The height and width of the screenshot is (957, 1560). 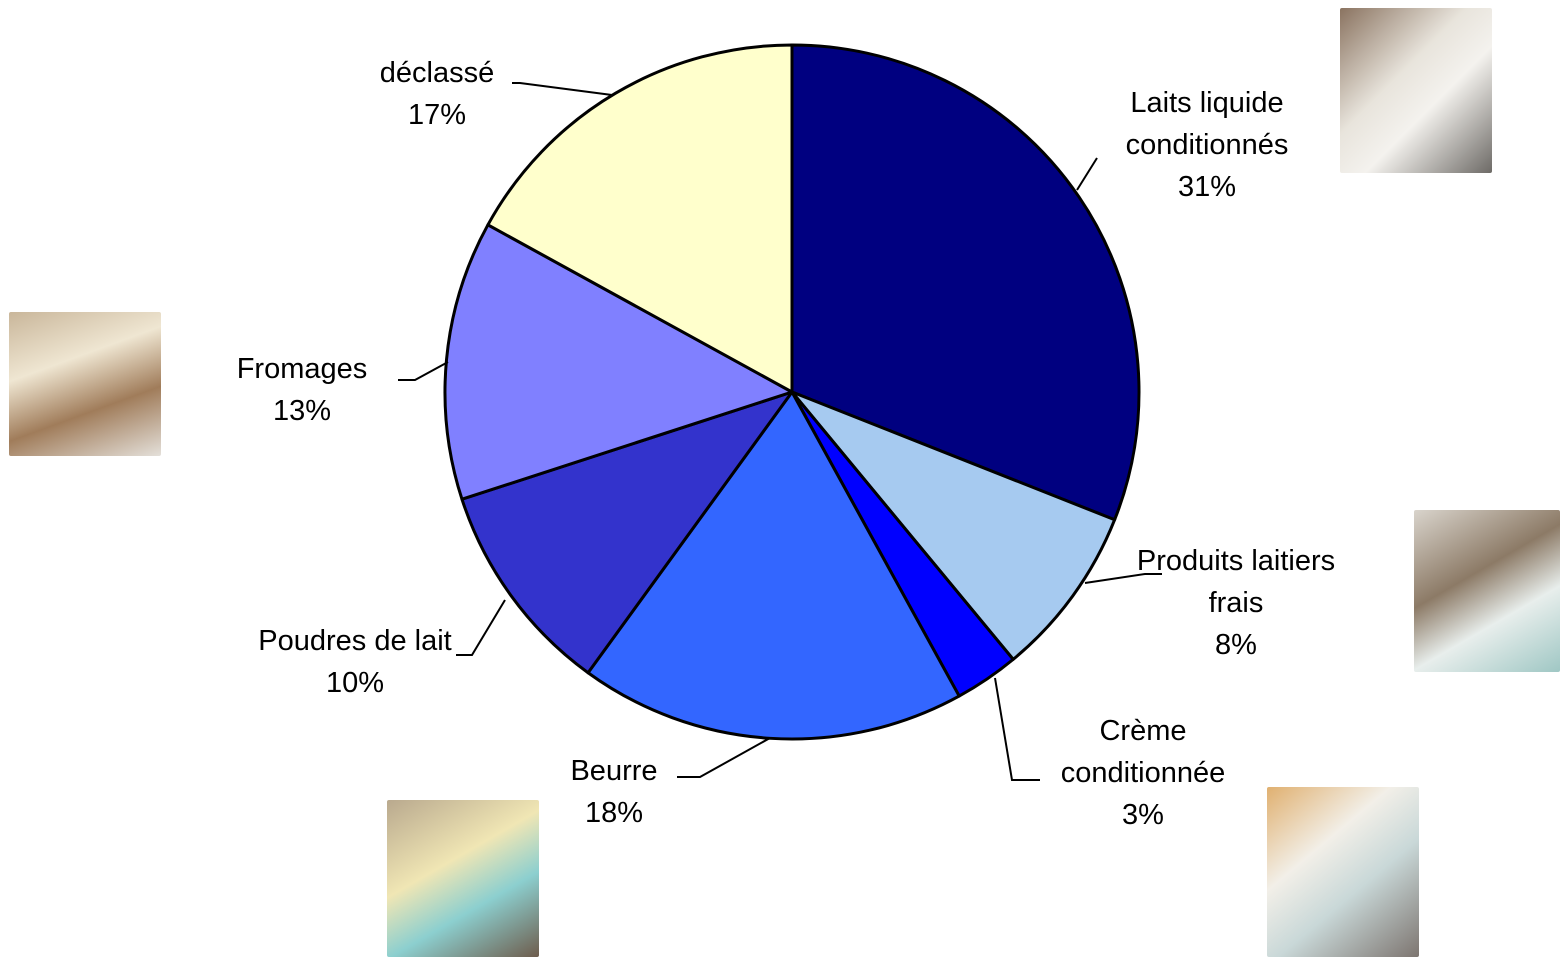 What do you see at coordinates (437, 73) in the screenshot?
I see `category-label: déclassé` at bounding box center [437, 73].